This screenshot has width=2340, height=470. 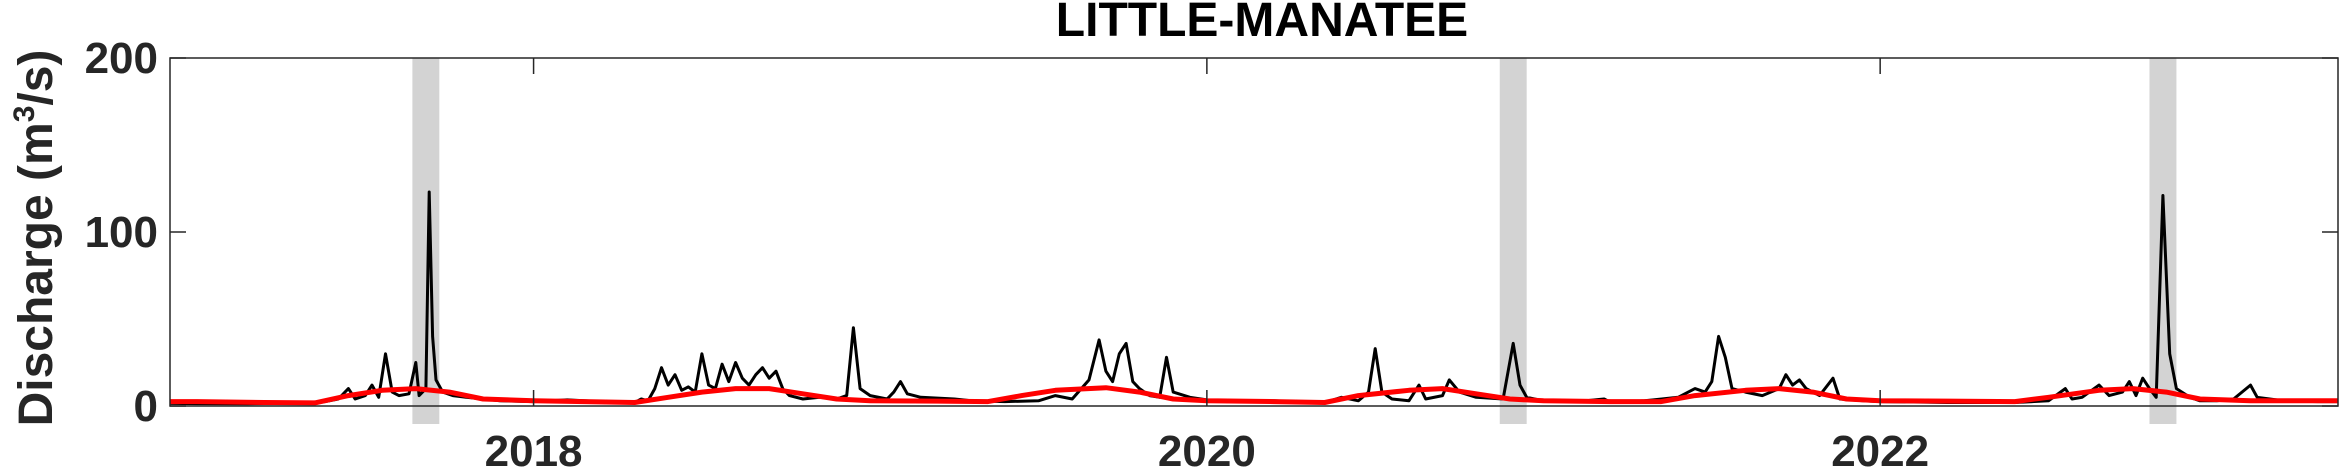 I want to click on y-tick-label-200: 200, so click(x=121, y=58).